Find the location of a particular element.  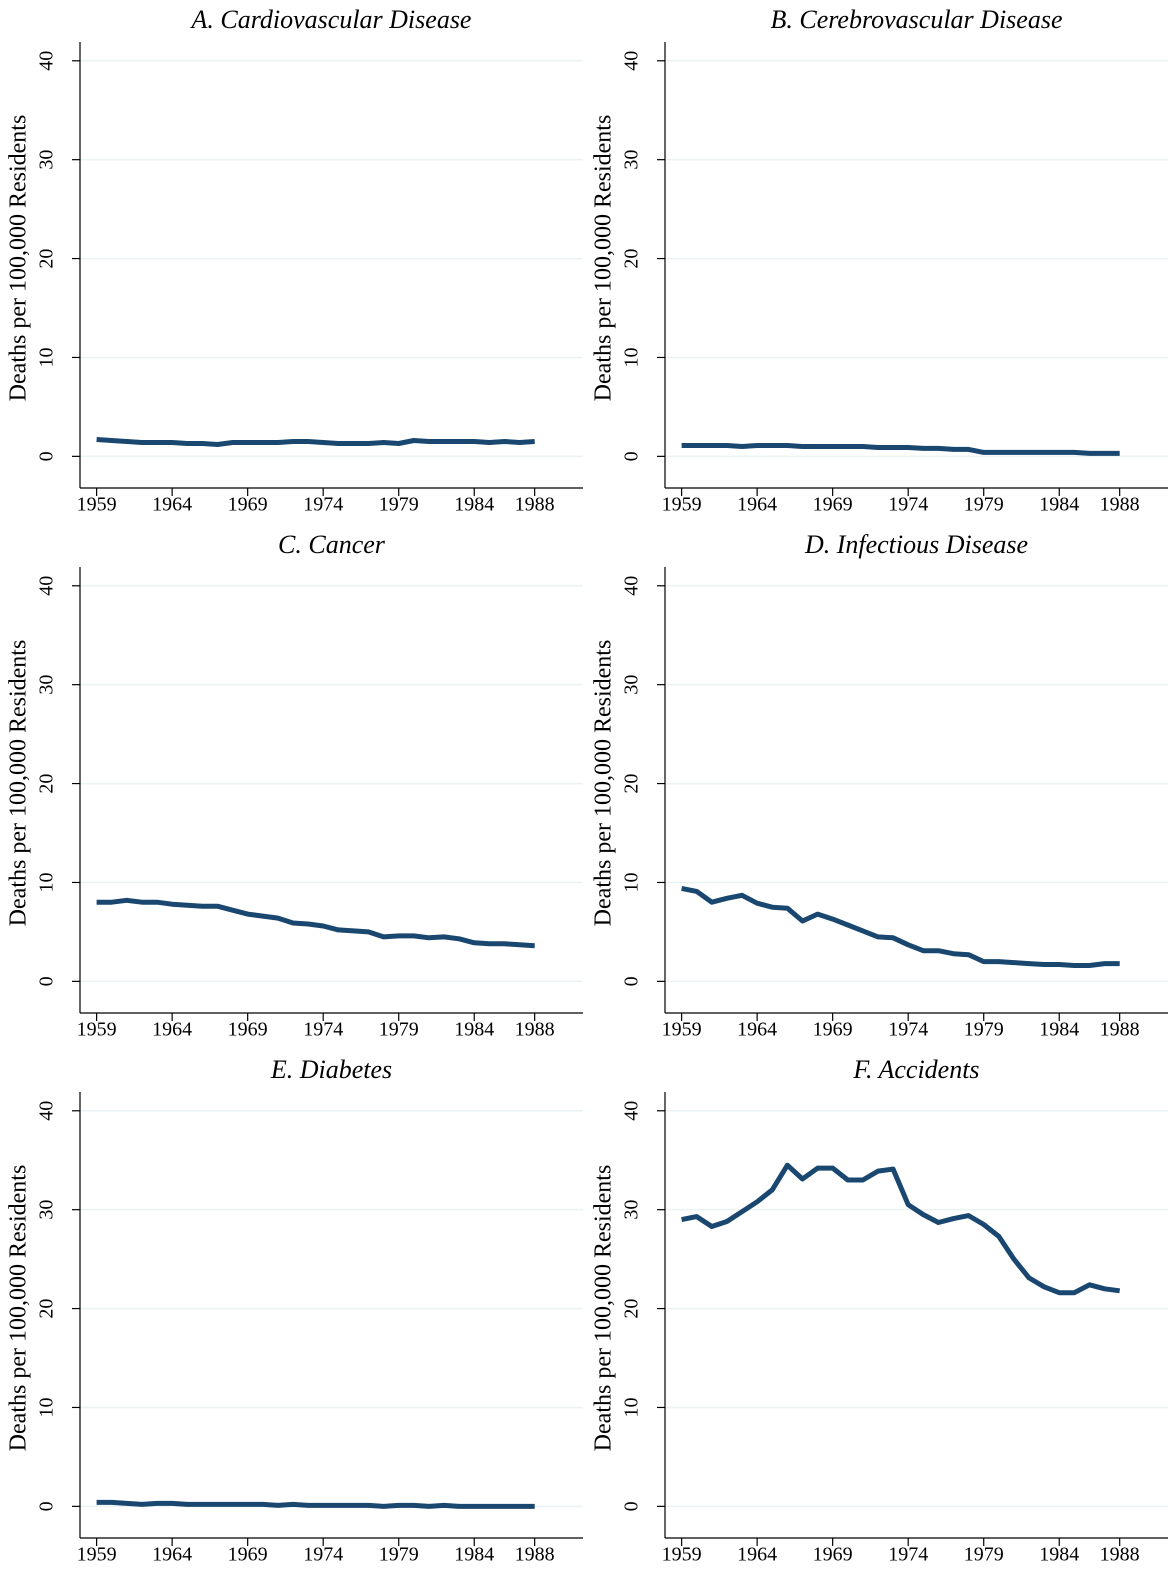

panel-title: A. Cardiovascular Disease is located at coordinates (331, 19).